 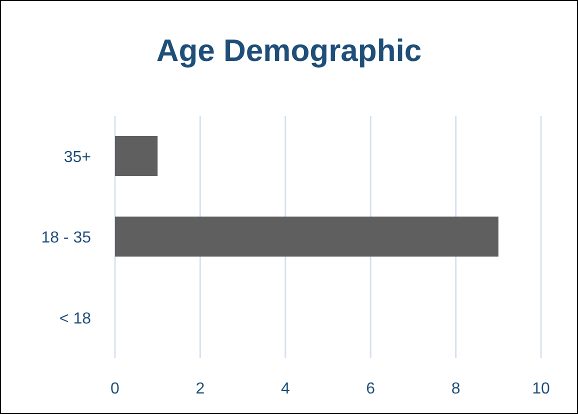 What do you see at coordinates (541, 389) in the screenshot?
I see `x-tick-label: 10` at bounding box center [541, 389].